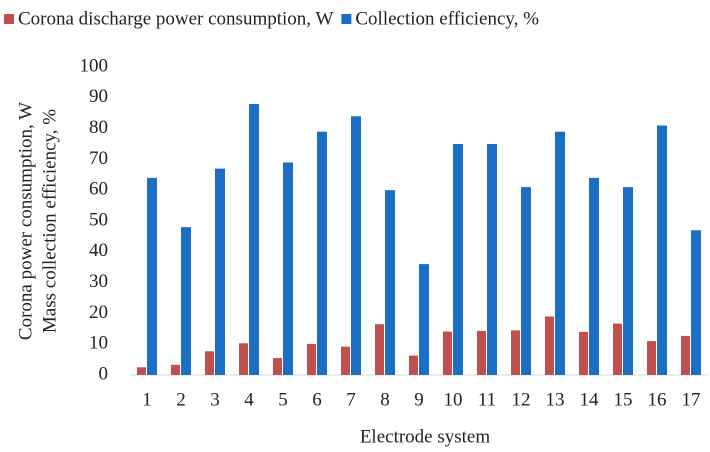  I want to click on y-tick-label: 20, so click(98, 312).